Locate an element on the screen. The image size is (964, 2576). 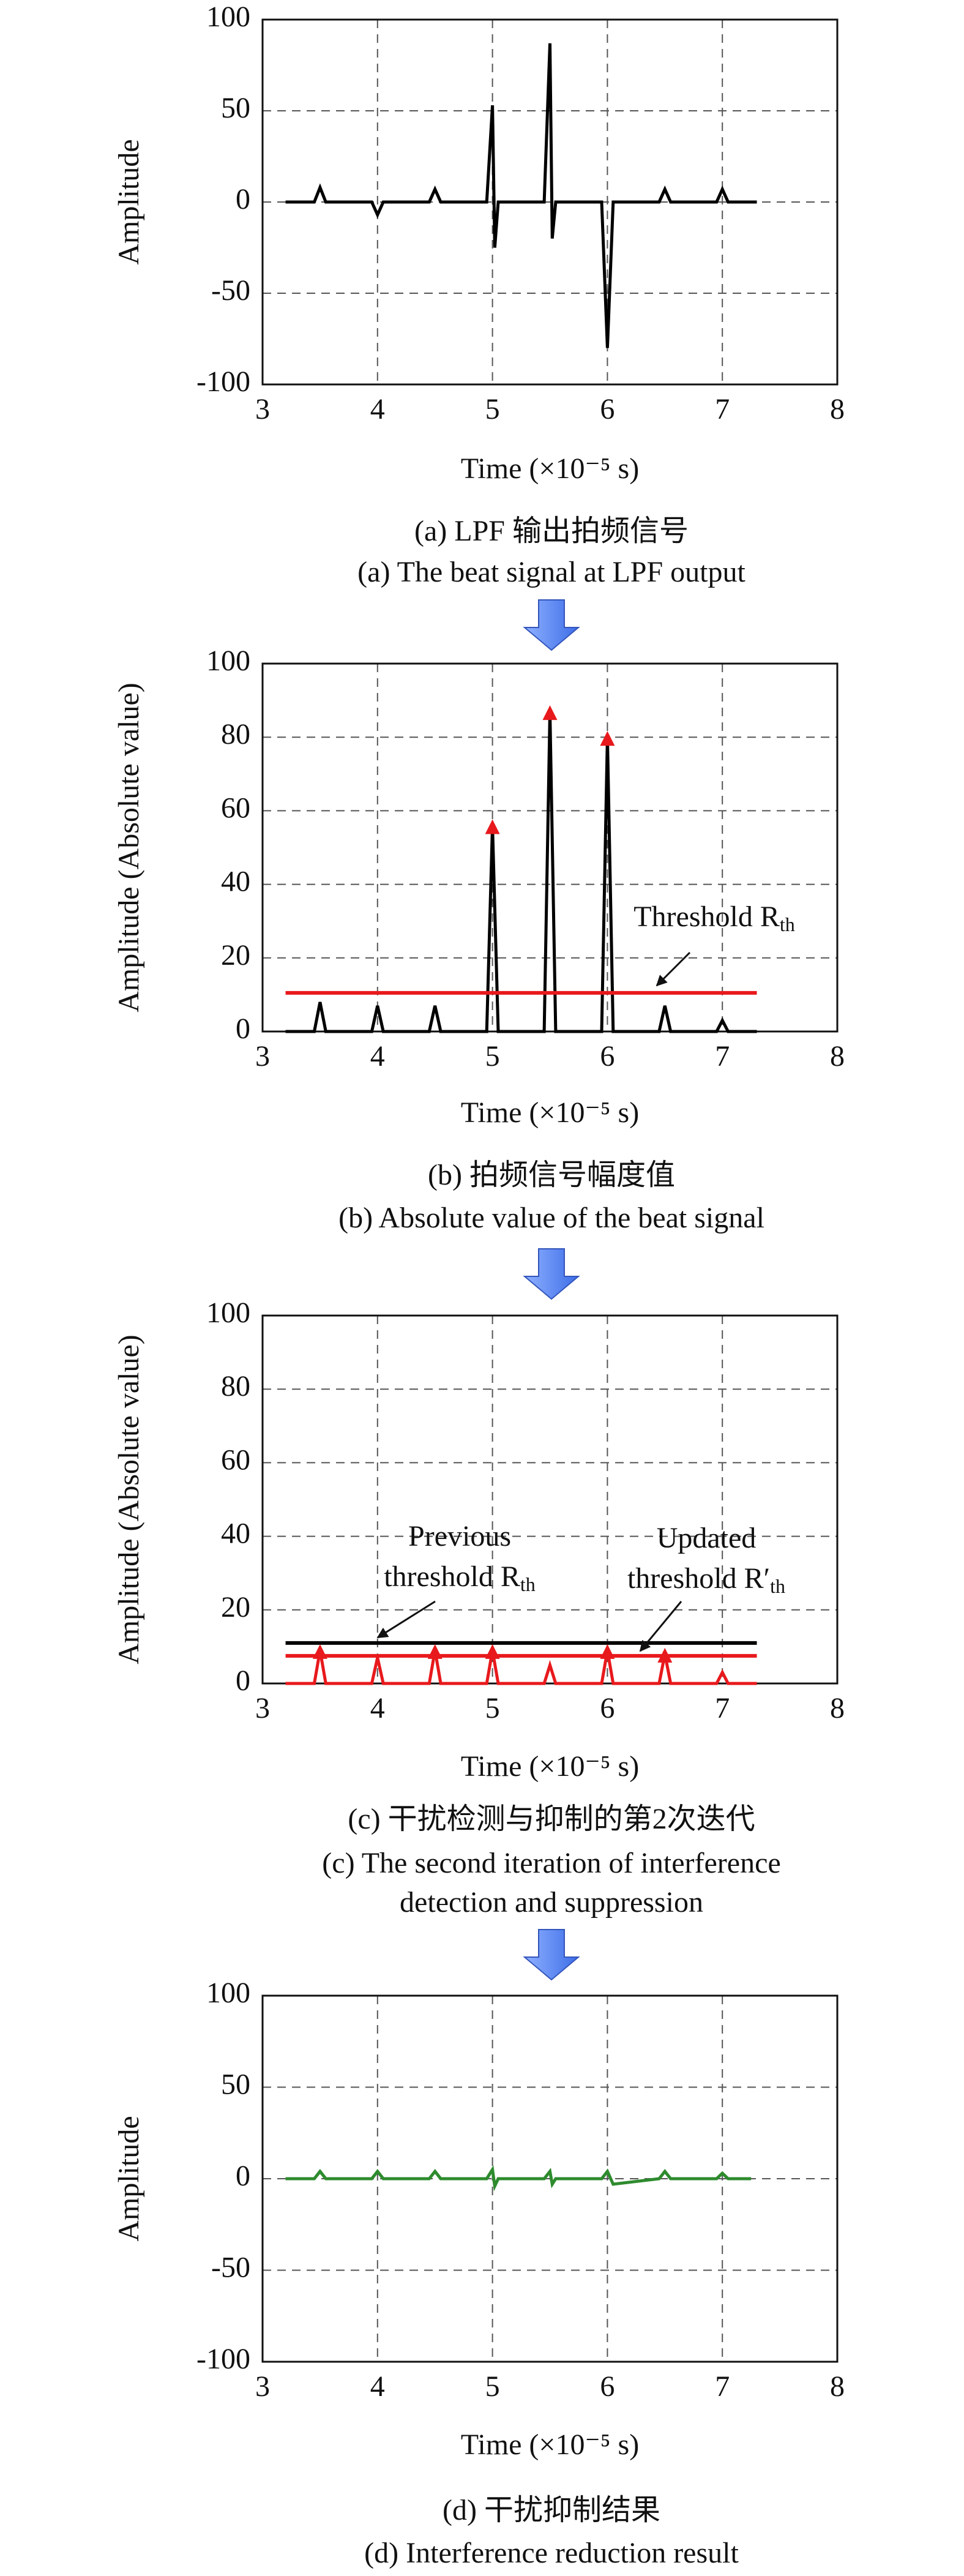
annotation-text: Threshold R is located at coordinates (706, 917).